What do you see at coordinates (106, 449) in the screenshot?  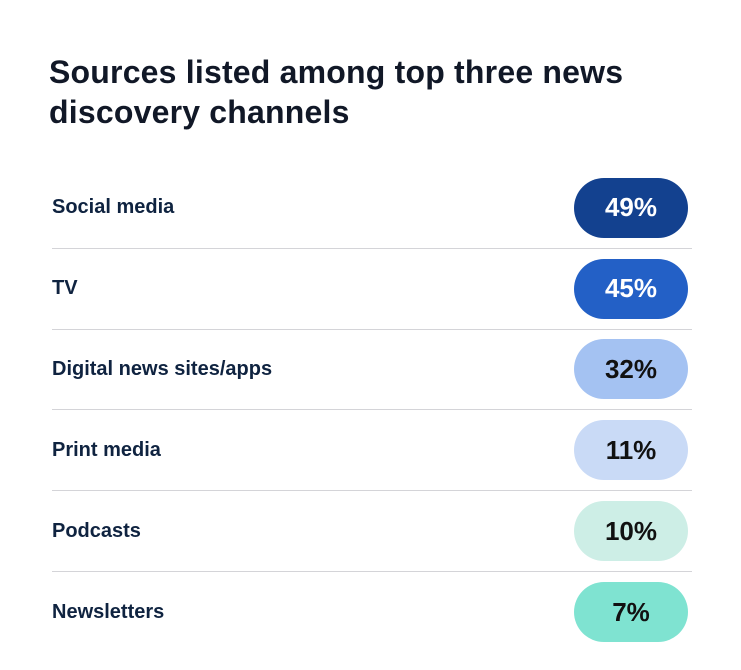 I see `row-label: Print media` at bounding box center [106, 449].